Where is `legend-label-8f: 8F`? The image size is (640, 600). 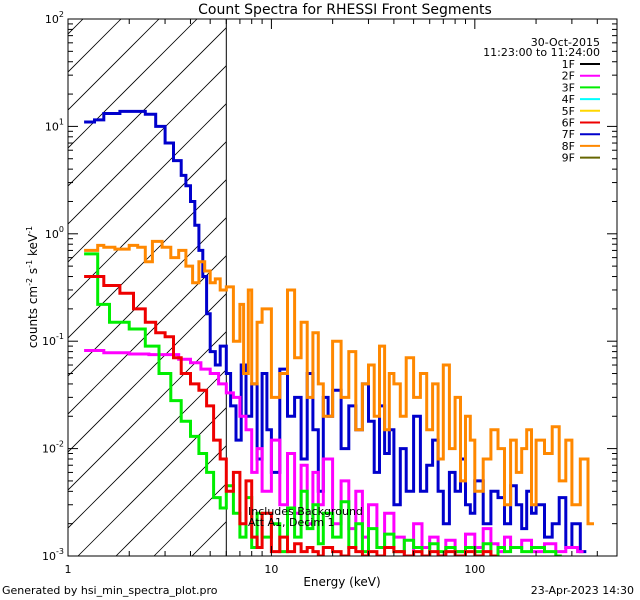
legend-label-8f: 8F is located at coordinates (568, 146).